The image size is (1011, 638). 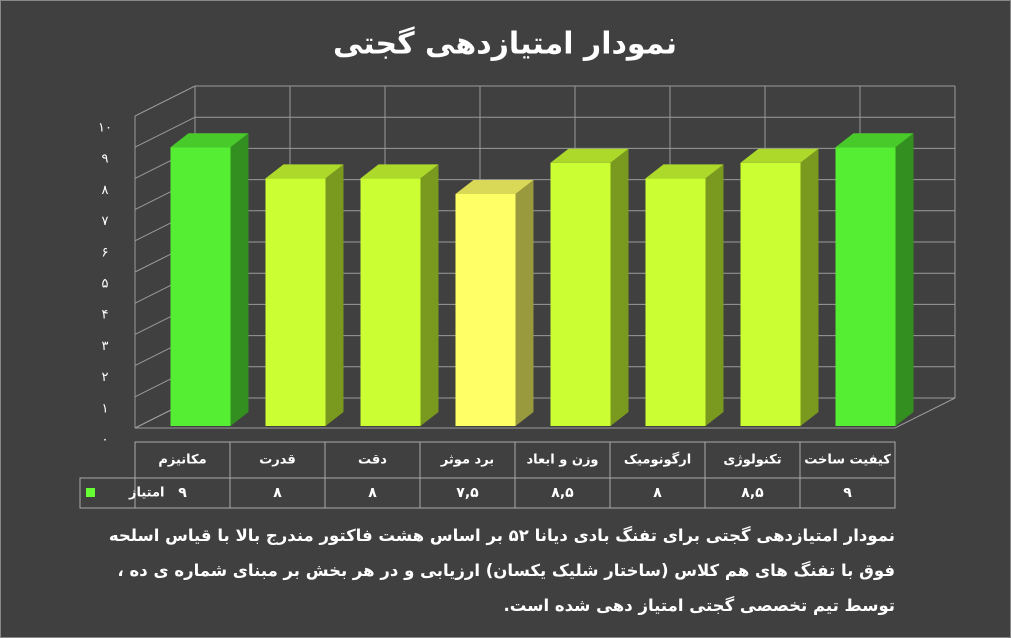 What do you see at coordinates (90, 492) in the screenshot?
I see `legend-swatch` at bounding box center [90, 492].